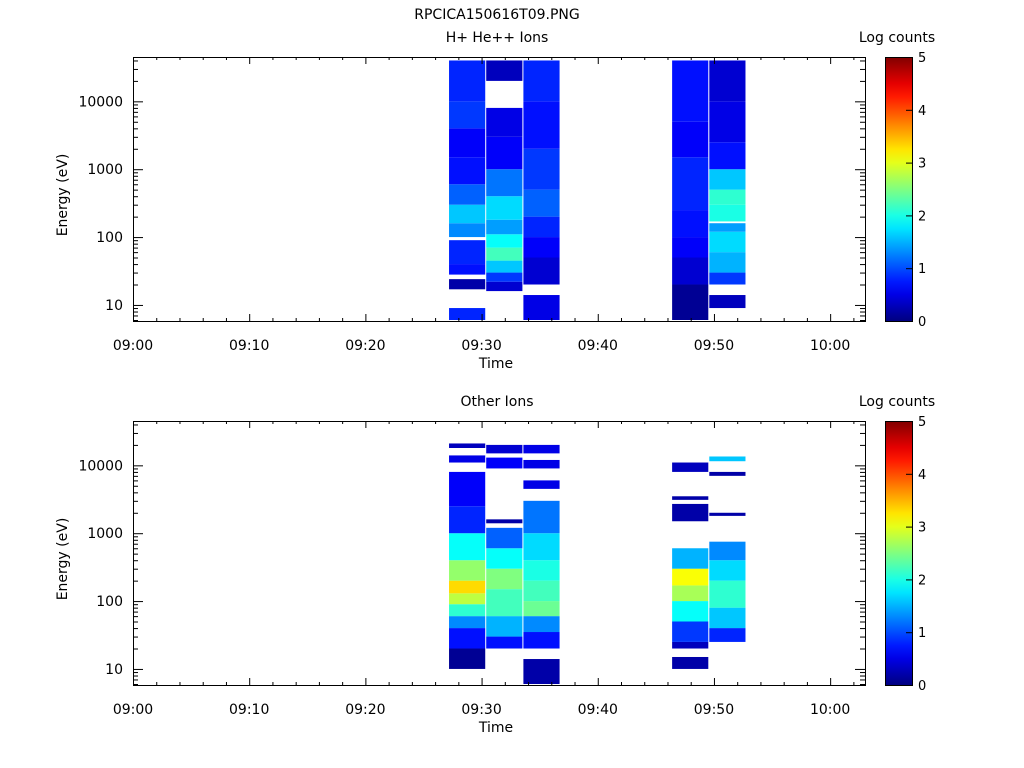 The height and width of the screenshot is (768, 1024). Describe the element at coordinates (922, 322) in the screenshot. I see `colorbar-tick-label: 0` at that location.